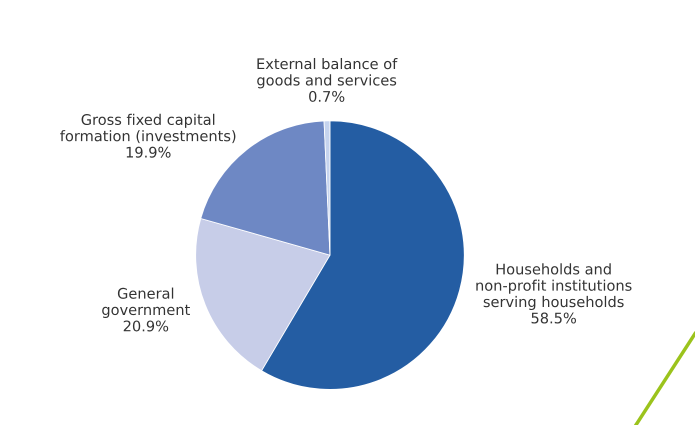 The width and height of the screenshot is (695, 425). Describe the element at coordinates (146, 303) in the screenshot. I see `slice-label: General government` at that location.